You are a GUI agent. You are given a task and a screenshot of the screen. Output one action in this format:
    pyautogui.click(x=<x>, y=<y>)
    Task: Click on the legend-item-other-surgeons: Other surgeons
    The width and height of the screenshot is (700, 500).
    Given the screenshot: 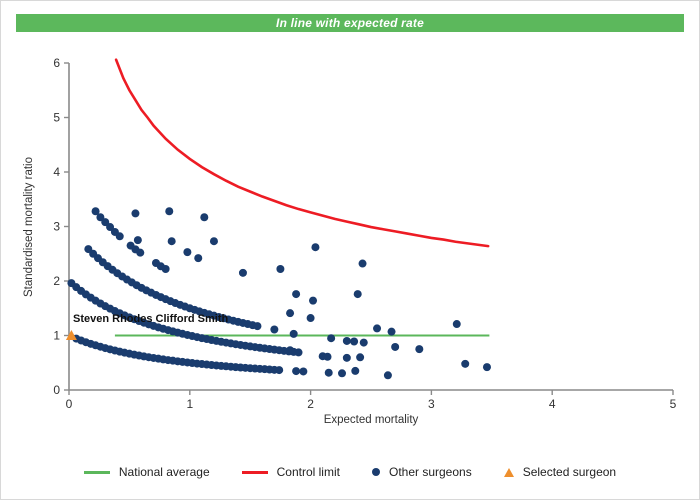 What is the action you would take?
    pyautogui.click(x=421, y=472)
    